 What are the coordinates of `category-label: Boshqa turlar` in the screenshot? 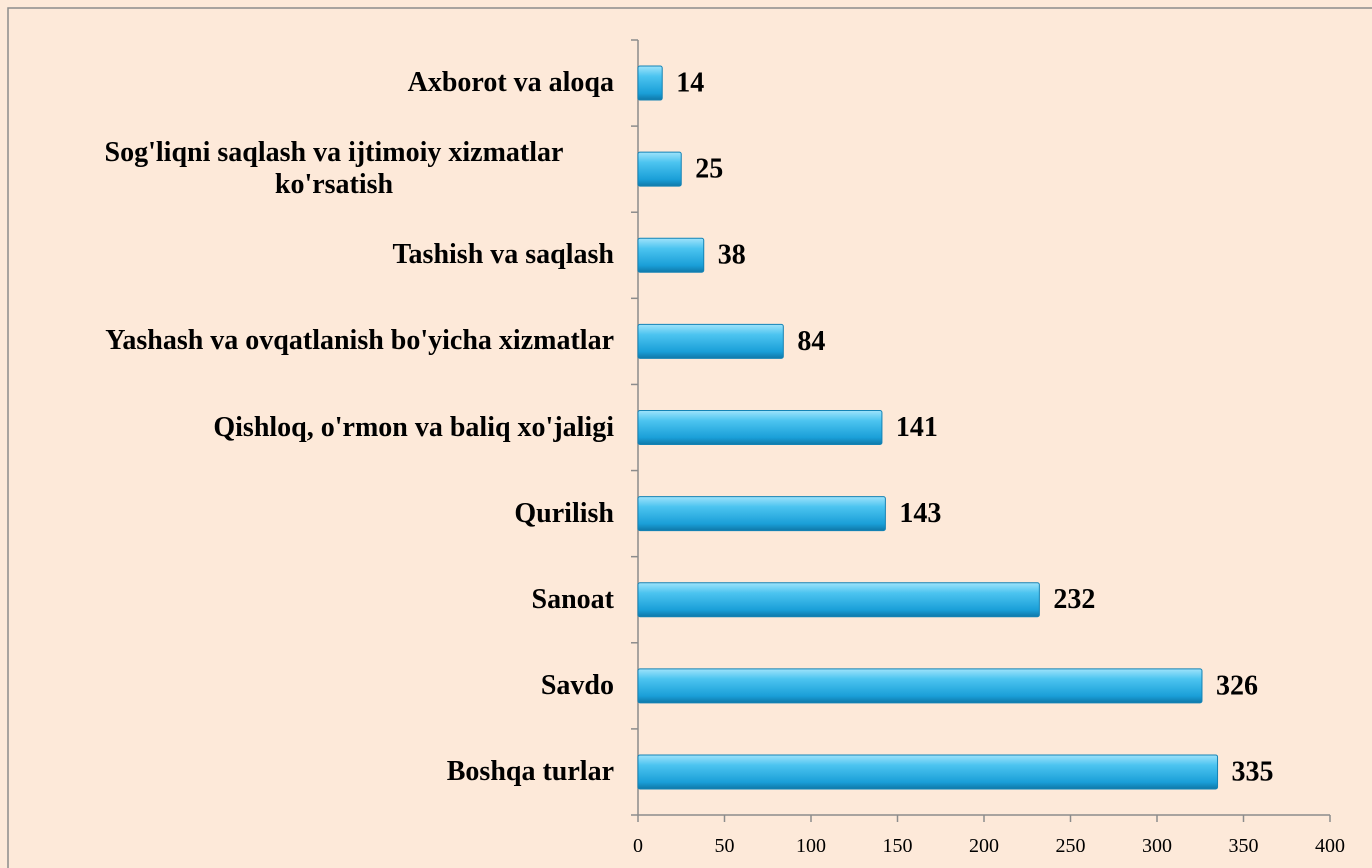 It's located at (530, 771).